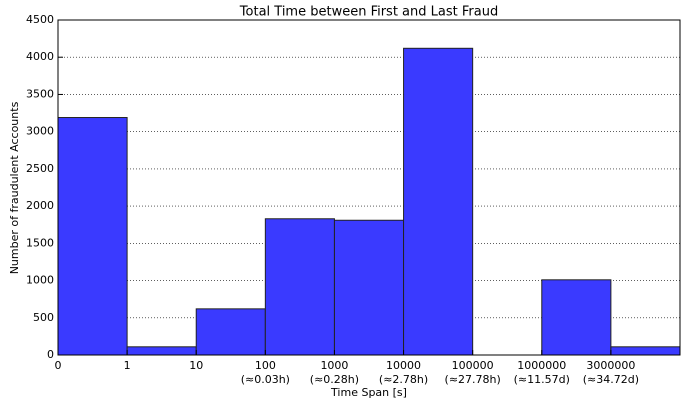 Image resolution: width=681 pixels, height=401 pixels. Describe the element at coordinates (40, 131) in the screenshot. I see `y-tick-label: 3000` at that location.